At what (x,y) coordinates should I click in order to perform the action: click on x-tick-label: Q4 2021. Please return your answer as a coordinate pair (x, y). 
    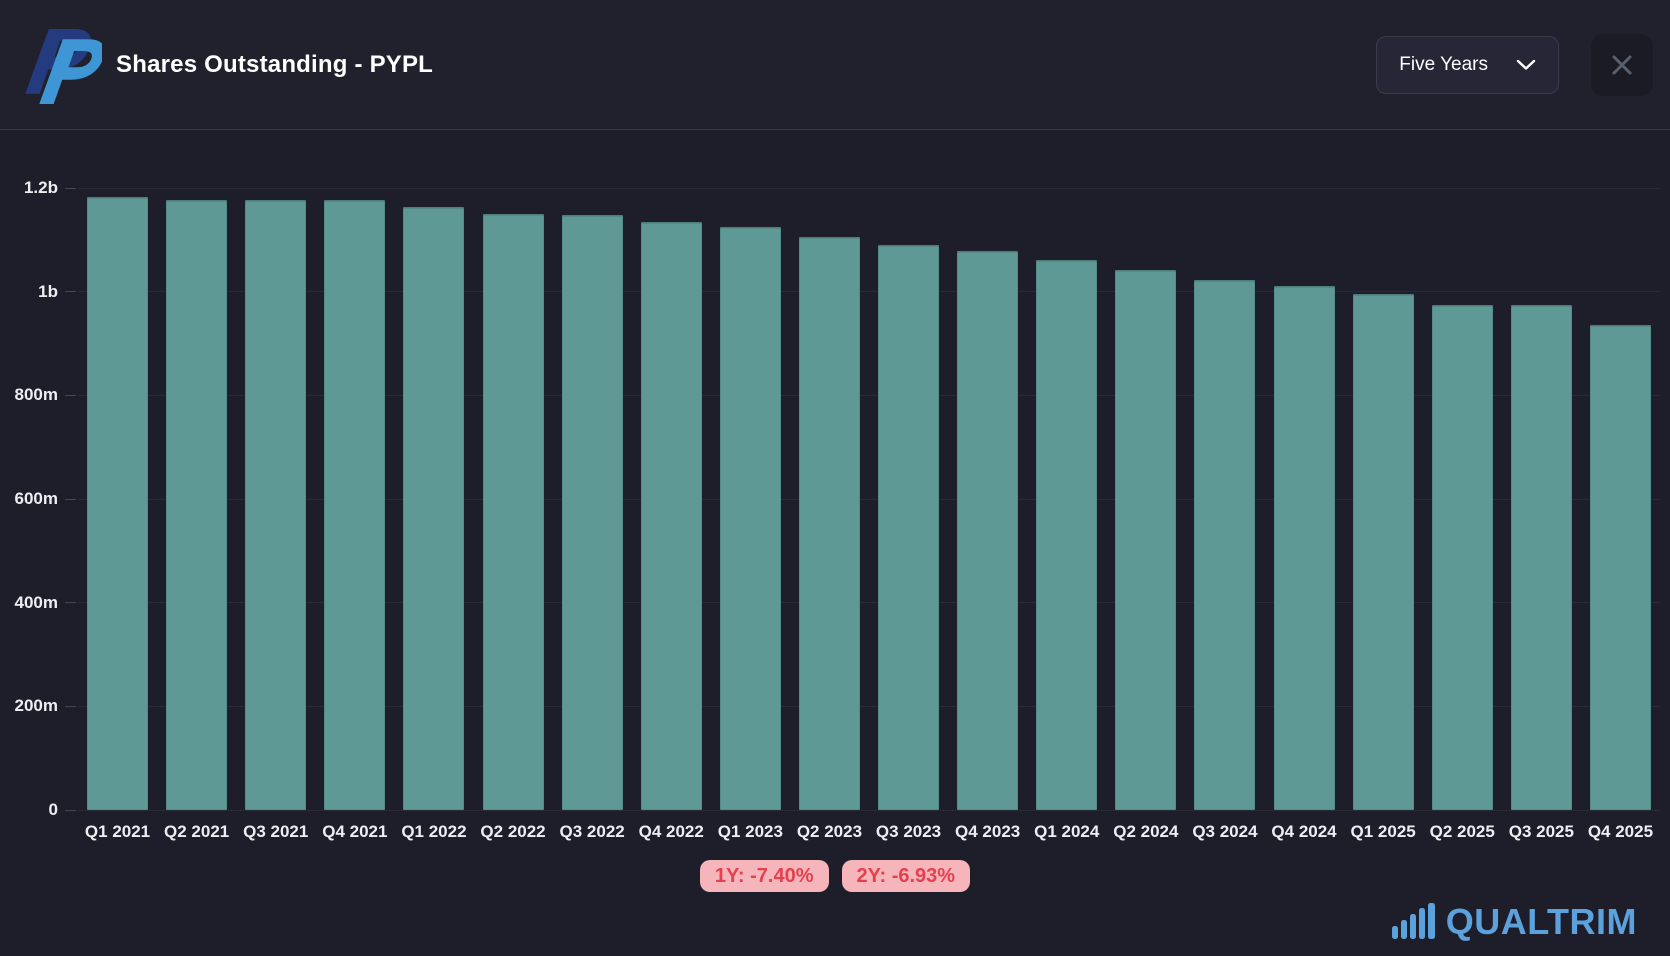
    Looking at the image, I should click on (355, 831).